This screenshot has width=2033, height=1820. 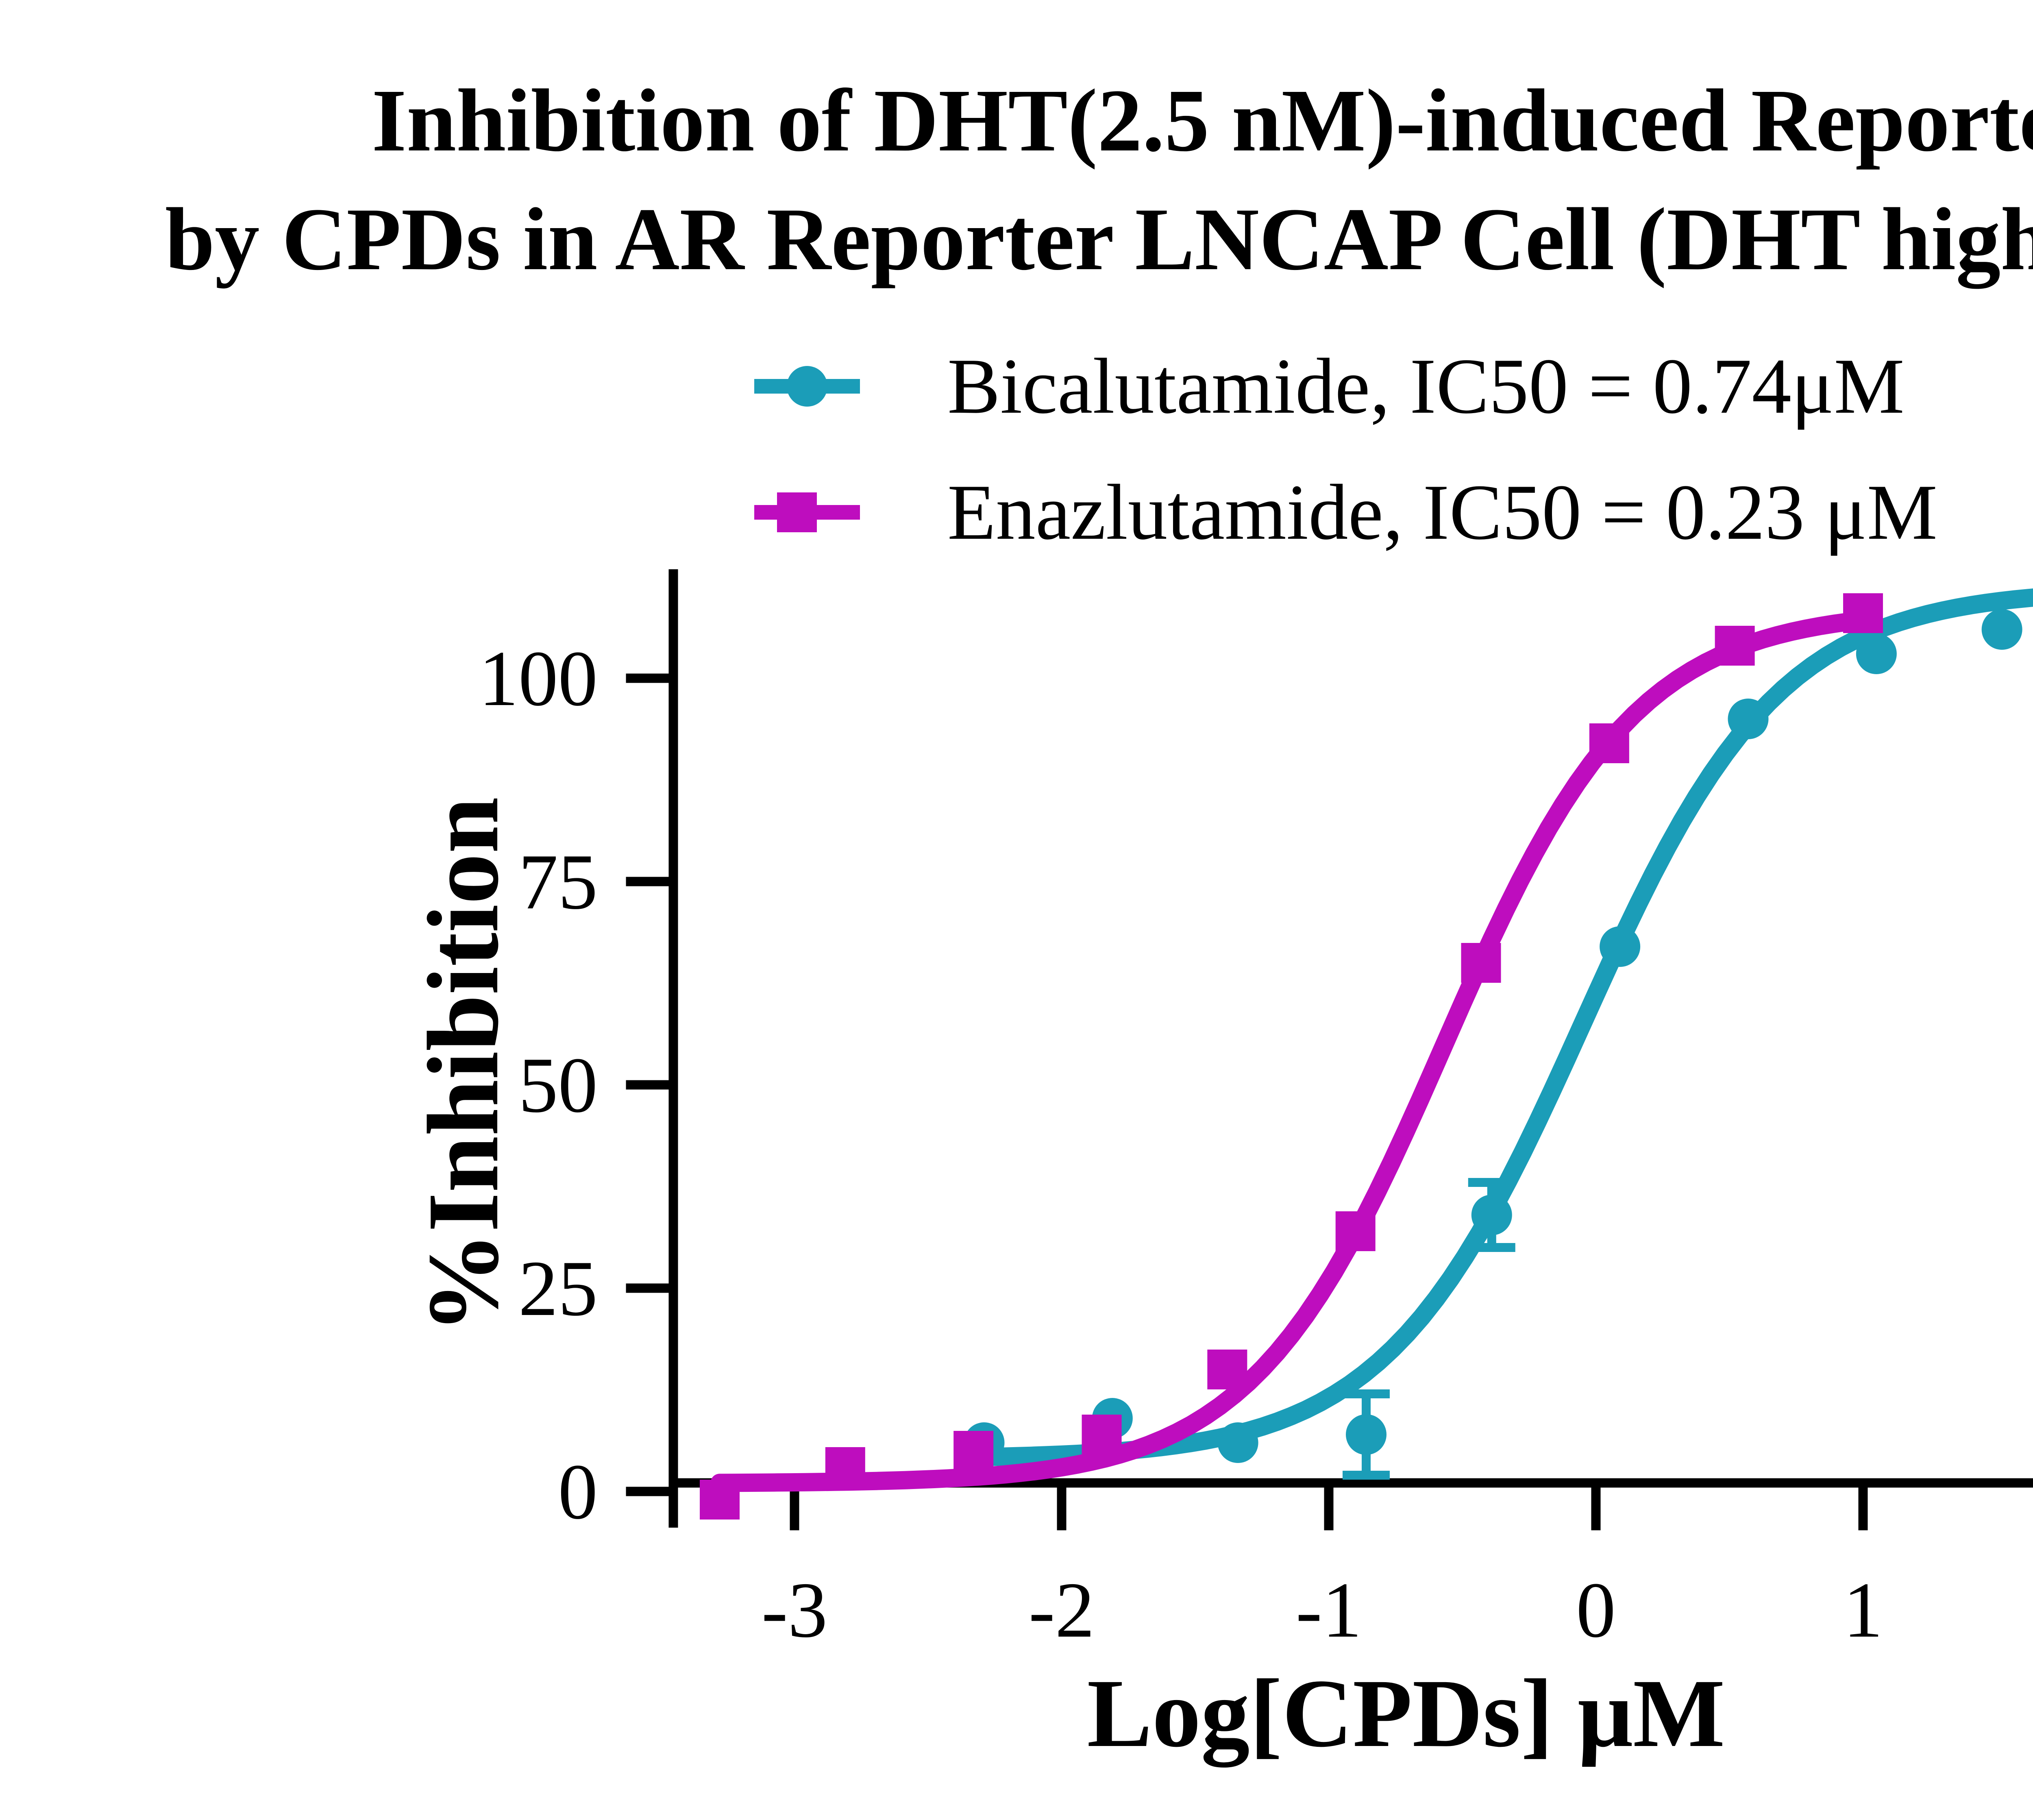 What do you see at coordinates (1442, 512) in the screenshot?
I see `legend-label: Enazlutamide, IC50 = 0.23 μM` at bounding box center [1442, 512].